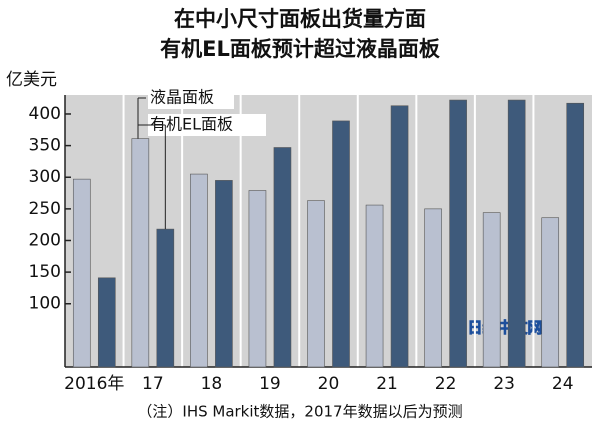 The image size is (600, 439). What do you see at coordinates (153, 384) in the screenshot?
I see `x-tick-label: 17` at bounding box center [153, 384].